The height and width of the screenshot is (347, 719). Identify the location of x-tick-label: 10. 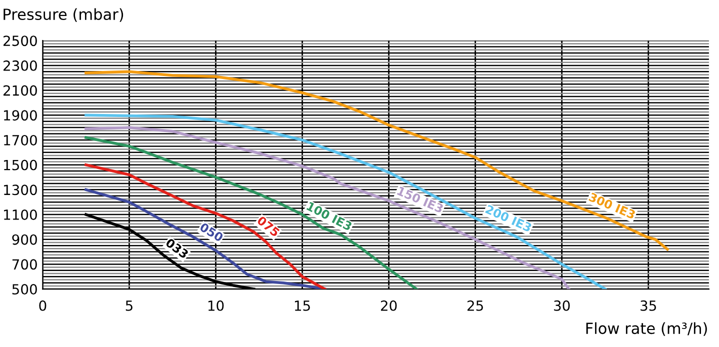
(216, 305).